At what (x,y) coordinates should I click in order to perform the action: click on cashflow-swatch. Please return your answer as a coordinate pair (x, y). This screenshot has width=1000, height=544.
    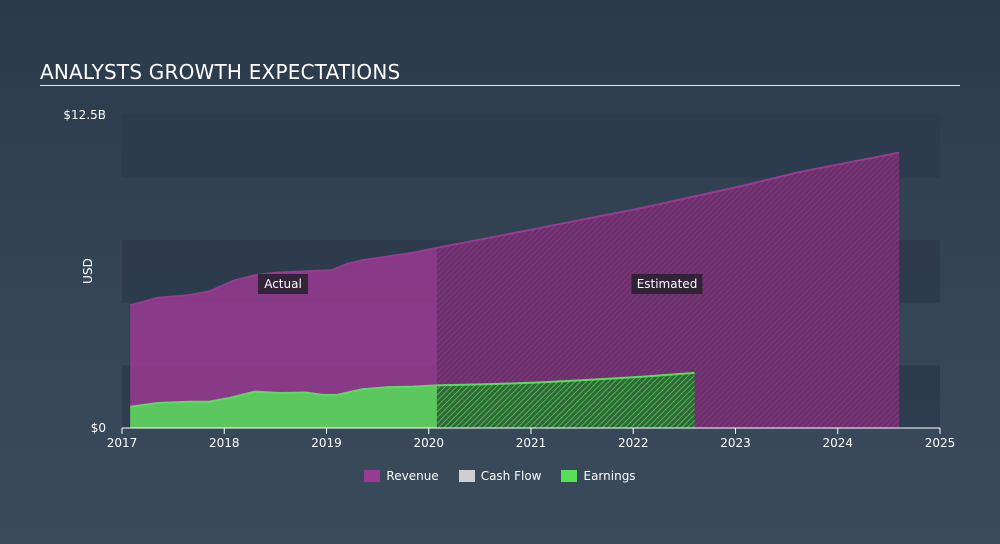
    Looking at the image, I should click on (466, 476).